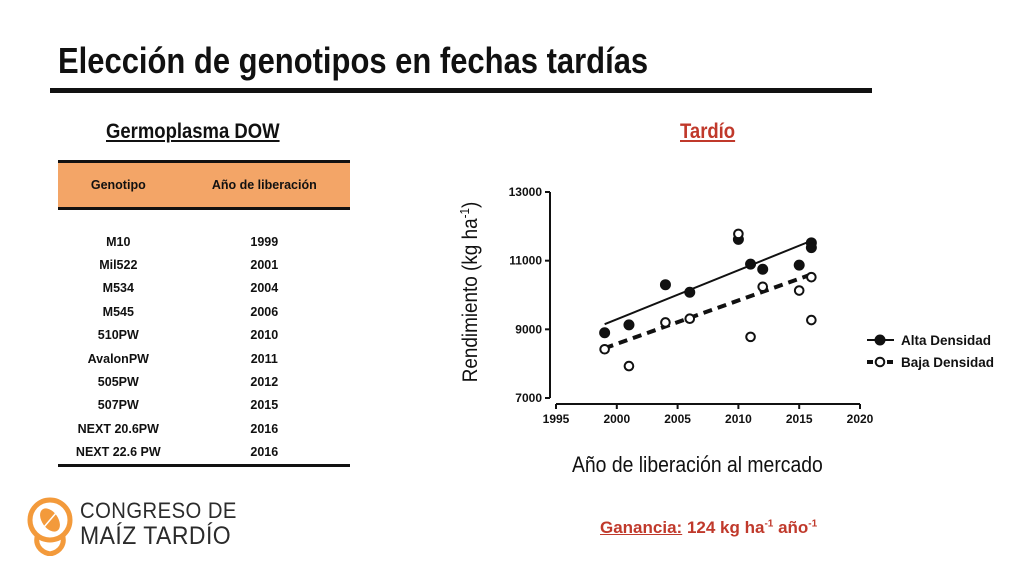  I want to click on table-row: AvalonPW 2011, so click(204, 358).